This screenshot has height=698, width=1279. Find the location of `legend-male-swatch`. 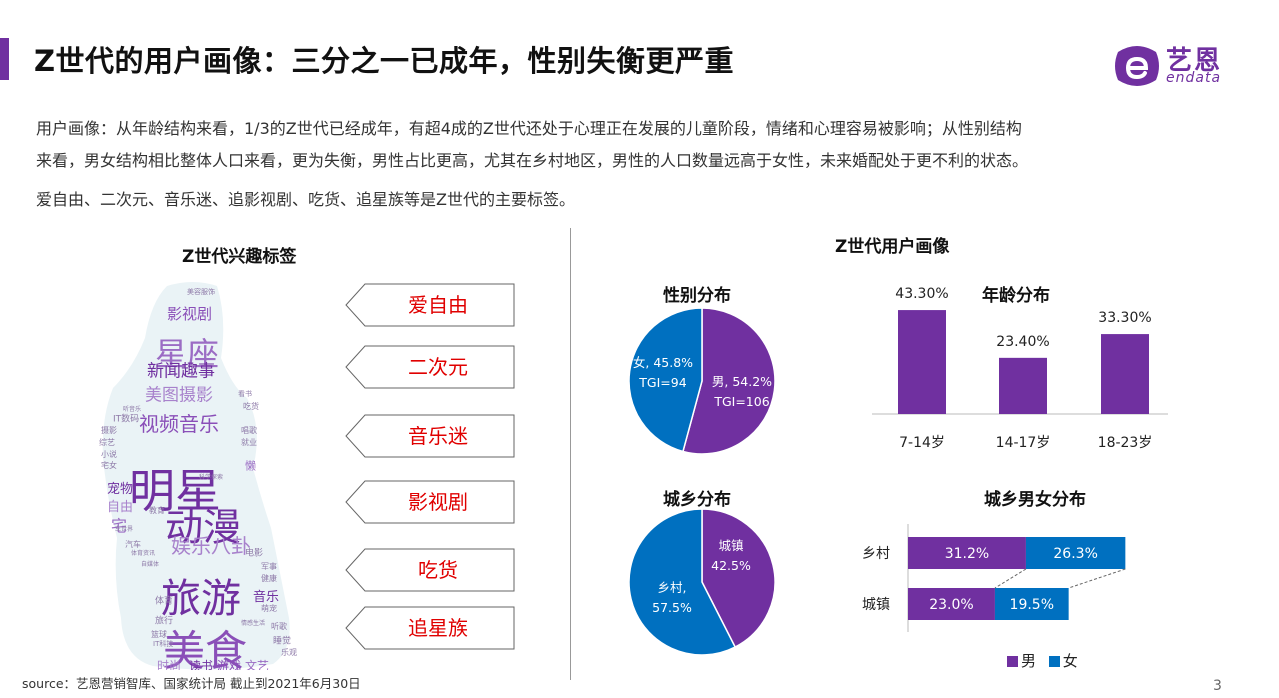

legend-male-swatch is located at coordinates (1012, 661).